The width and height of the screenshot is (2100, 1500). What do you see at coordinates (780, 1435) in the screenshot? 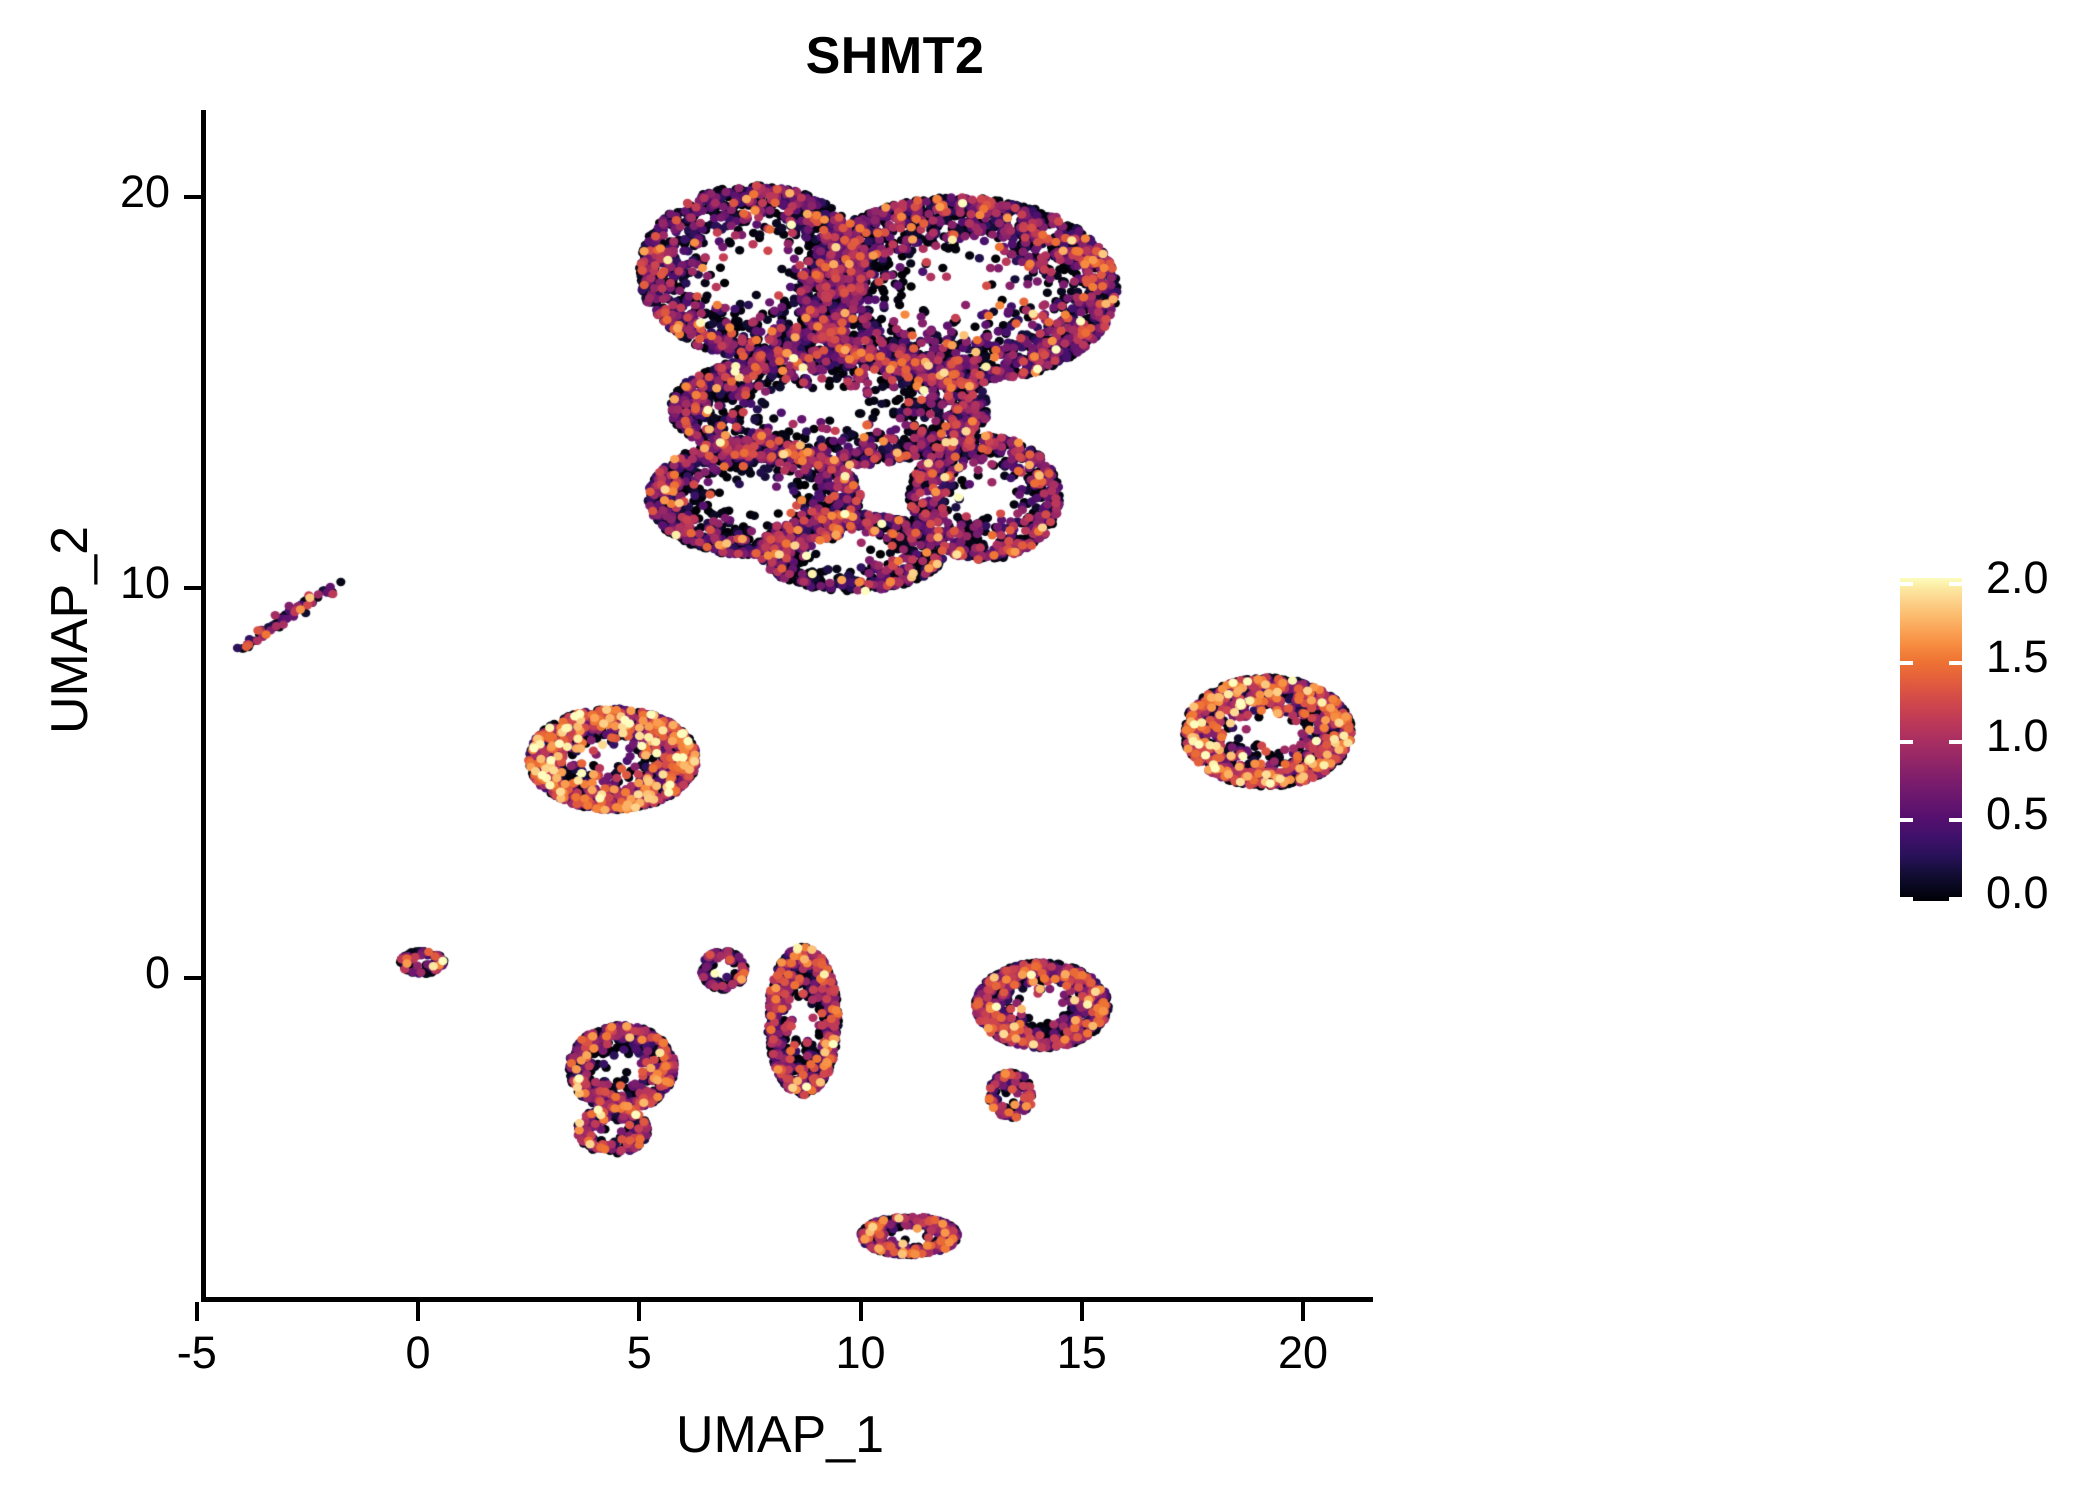
I see `x-axis-title: UMAP_1` at bounding box center [780, 1435].